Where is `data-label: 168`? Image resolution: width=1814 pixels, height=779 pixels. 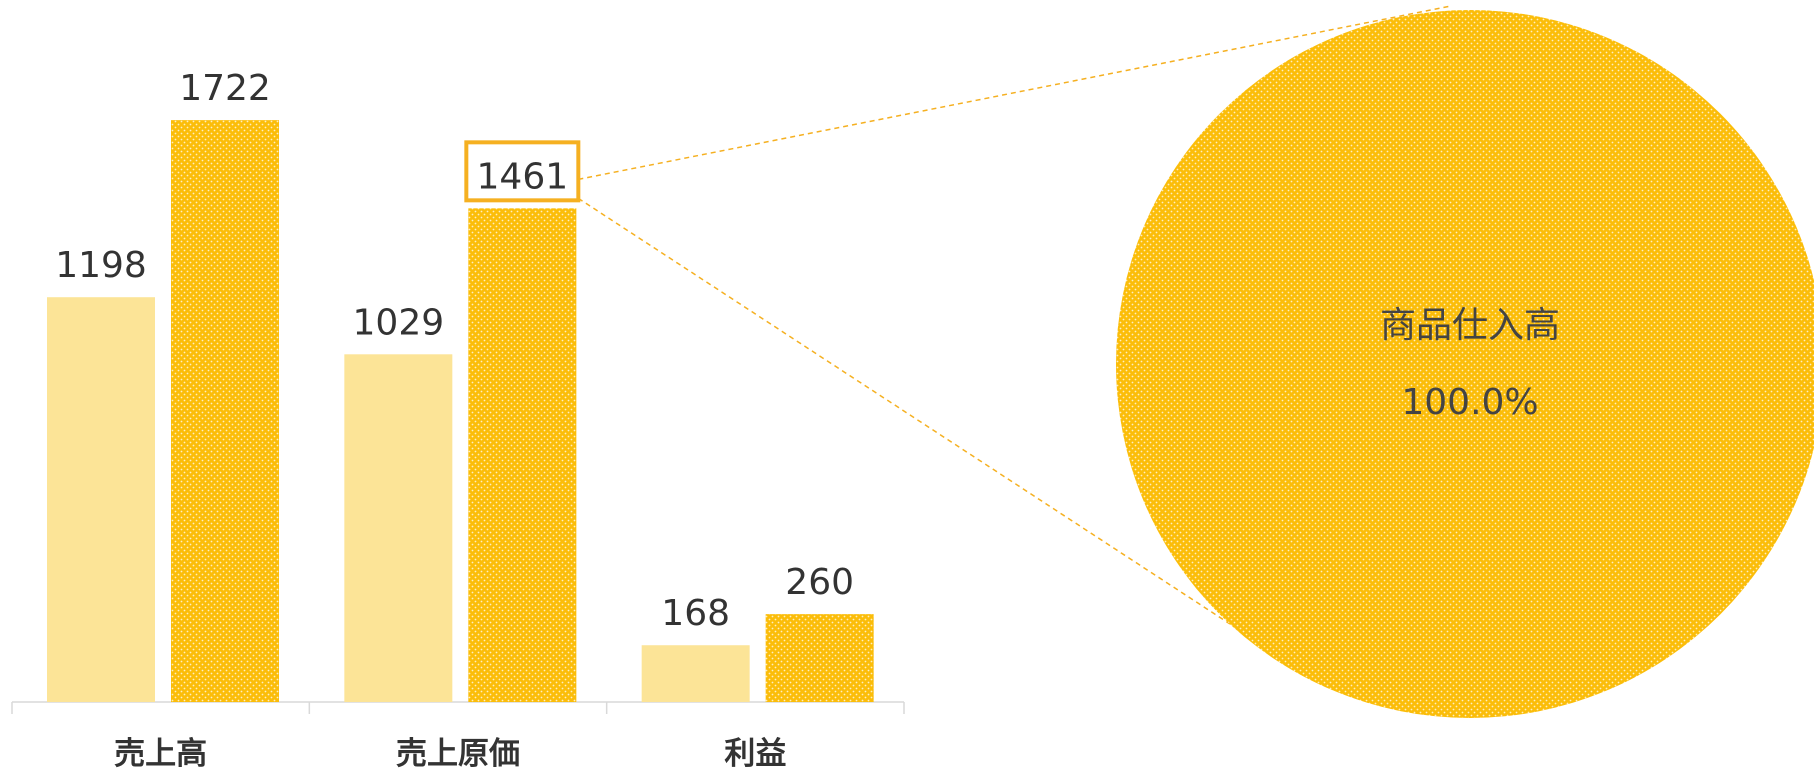 data-label: 168 is located at coordinates (695, 613).